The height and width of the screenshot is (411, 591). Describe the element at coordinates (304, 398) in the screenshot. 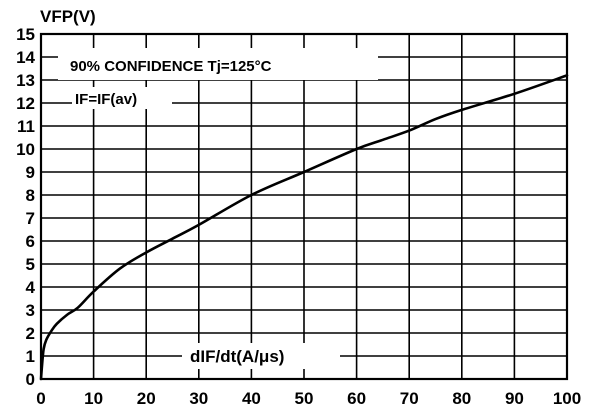

I see `x-tick-label: 50` at that location.